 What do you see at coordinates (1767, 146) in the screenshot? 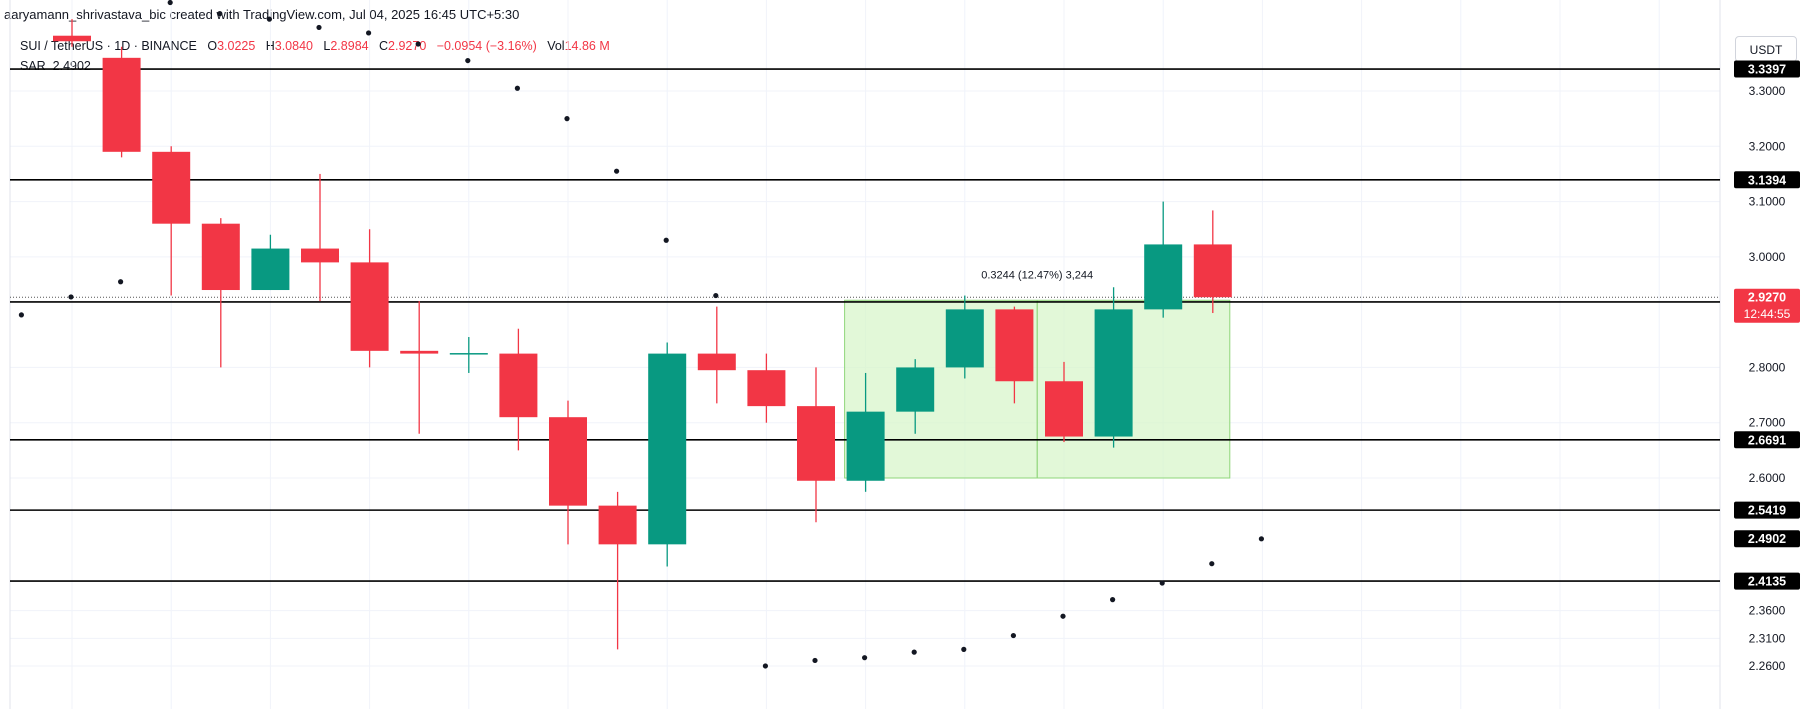
I see `y-axis-tick-label: 3.2000` at bounding box center [1767, 146].